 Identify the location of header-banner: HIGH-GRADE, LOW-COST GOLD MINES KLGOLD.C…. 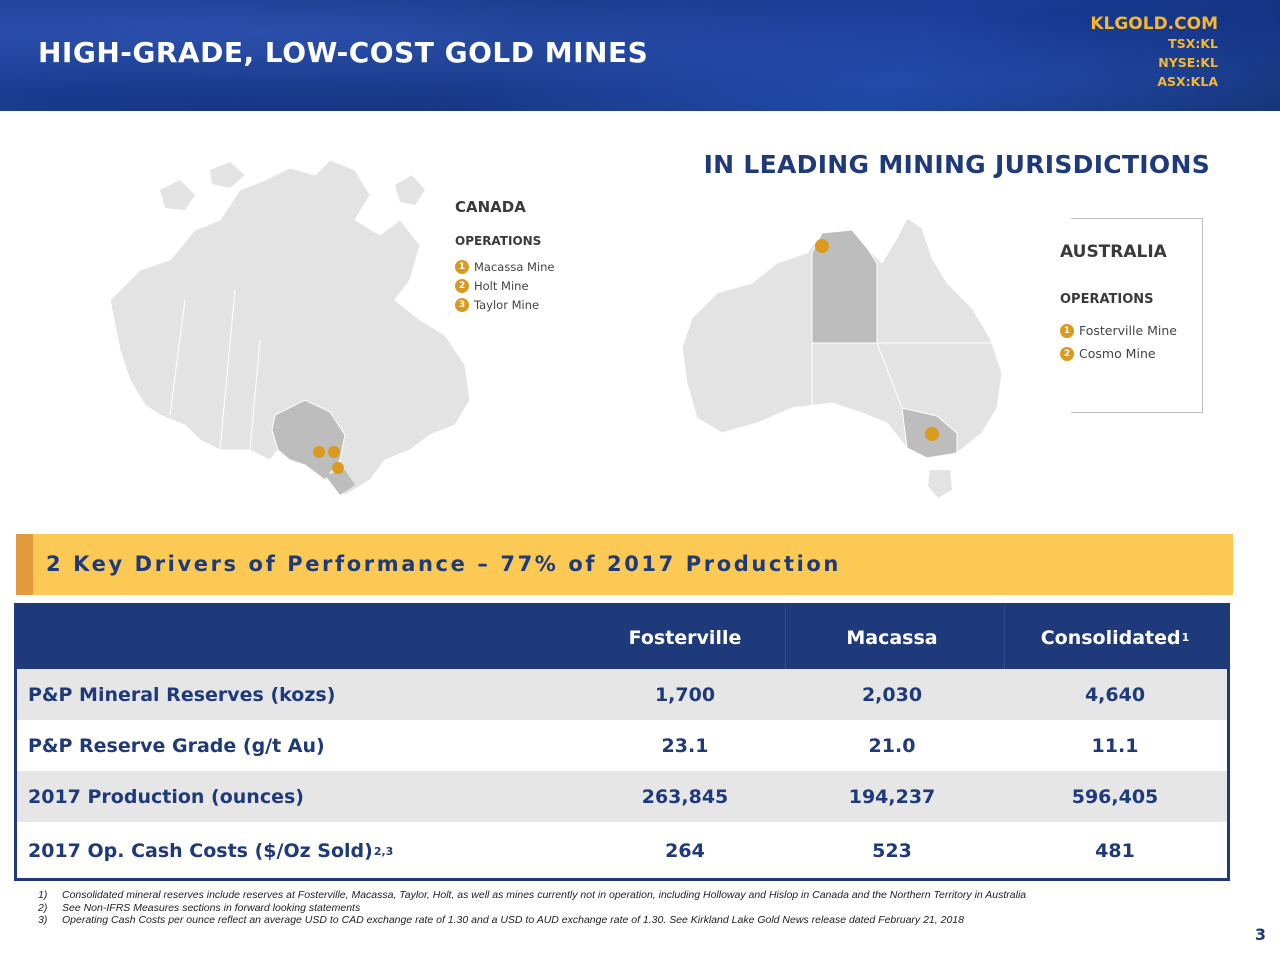
(640, 55).